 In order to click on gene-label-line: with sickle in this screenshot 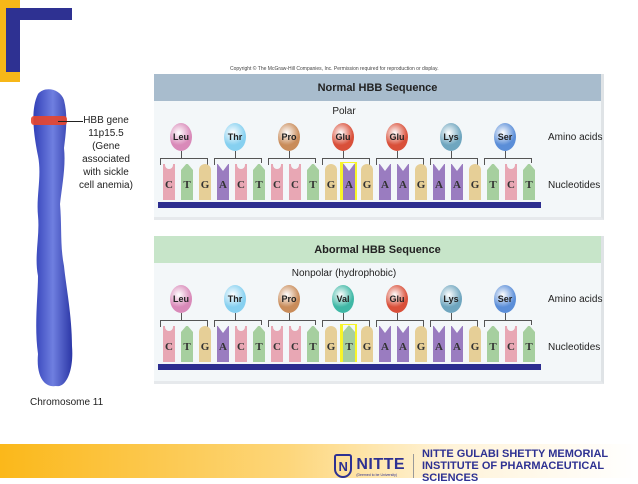, I will do `click(106, 172)`.